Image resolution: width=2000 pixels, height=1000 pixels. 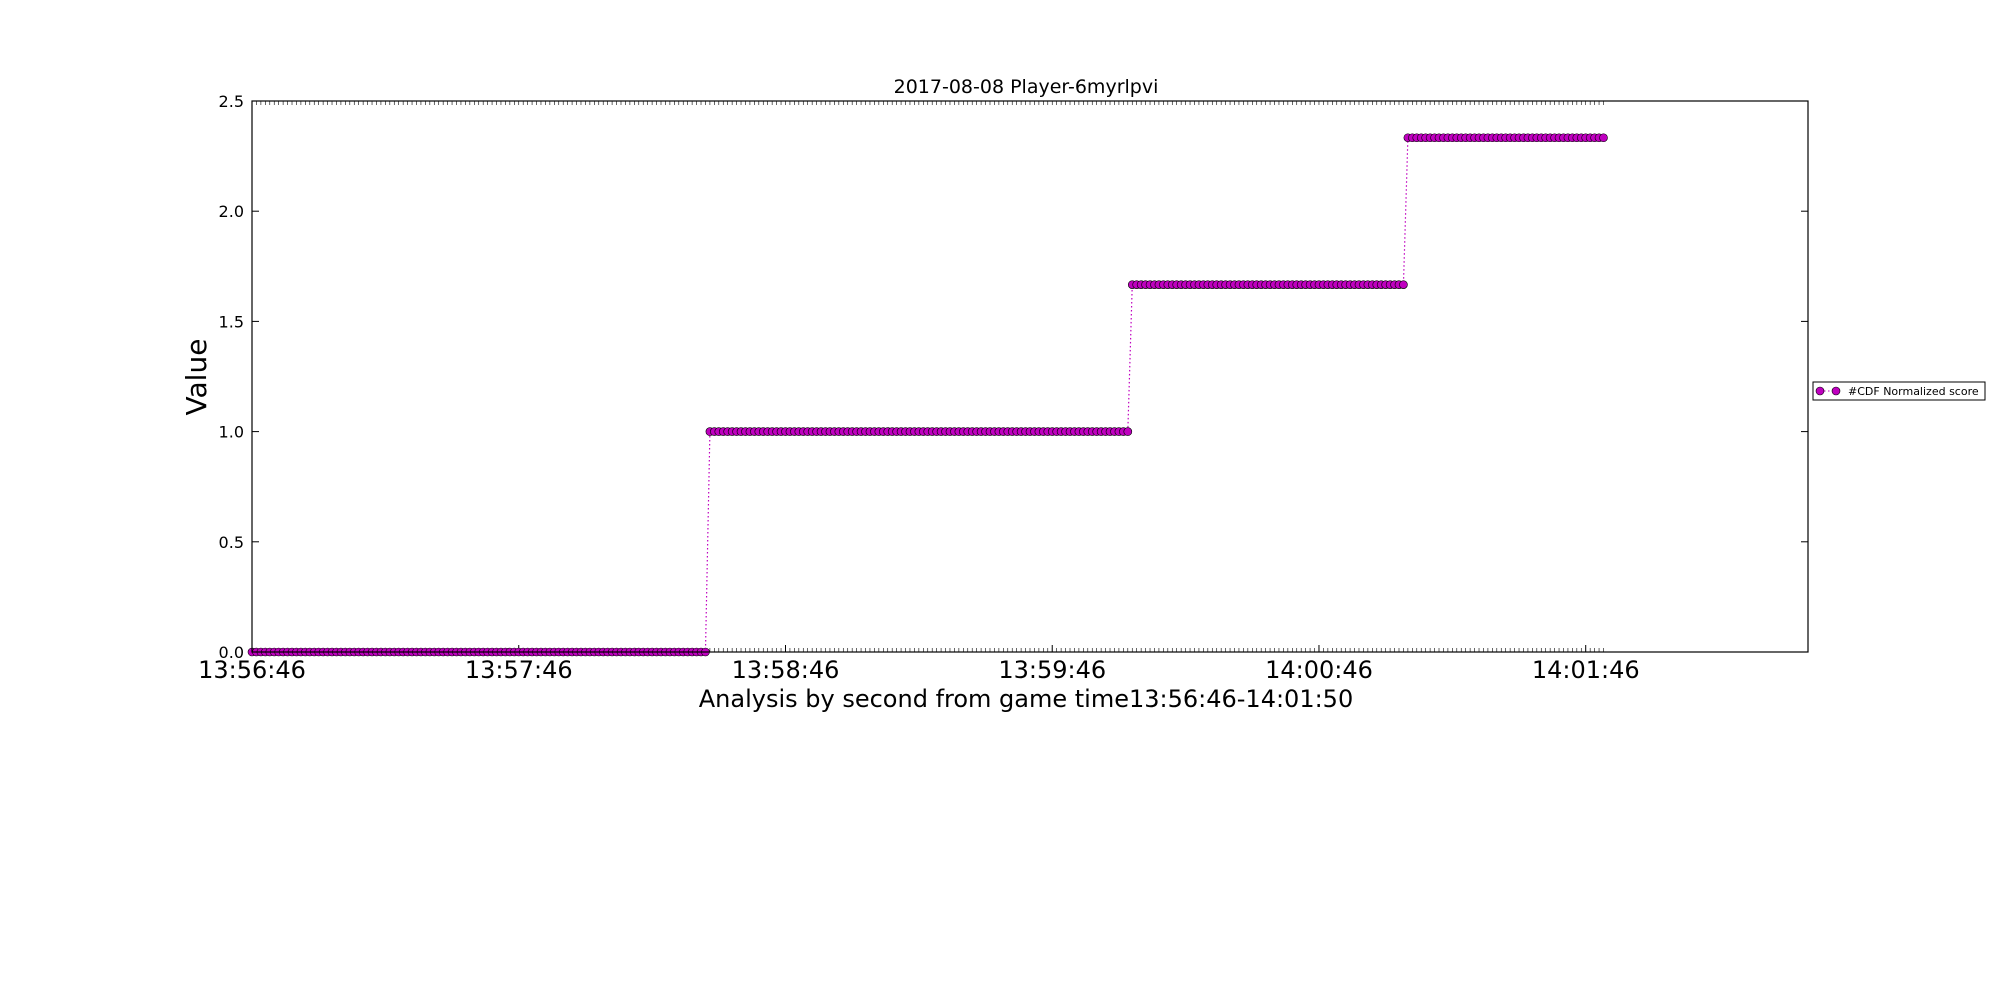 I want to click on x-tick-label: 13:59:46, so click(x=1052, y=670).